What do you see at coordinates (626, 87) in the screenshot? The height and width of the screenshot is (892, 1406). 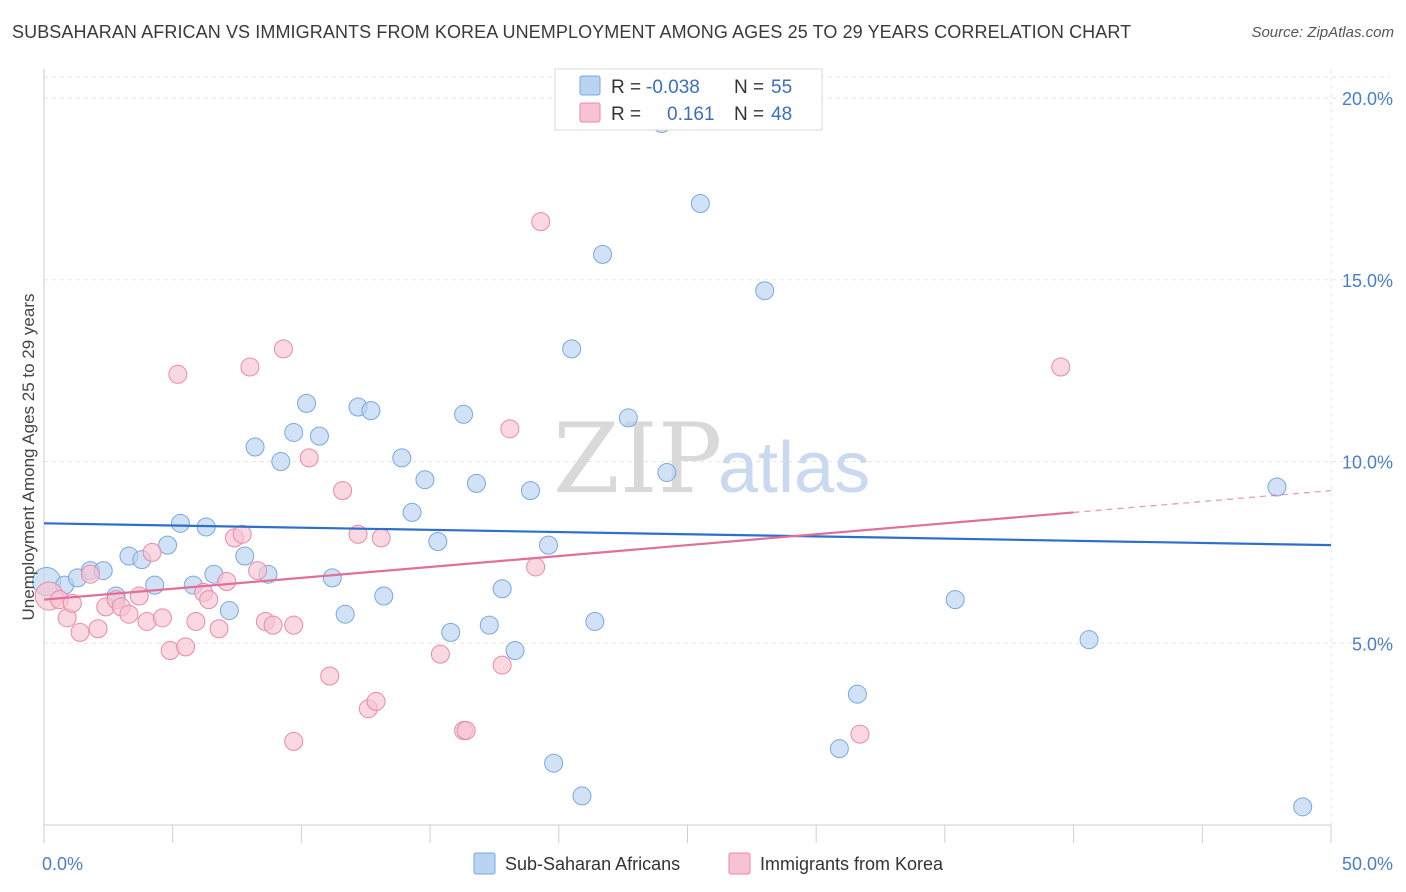 I see `legend-r-label-1: R =` at bounding box center [626, 87].